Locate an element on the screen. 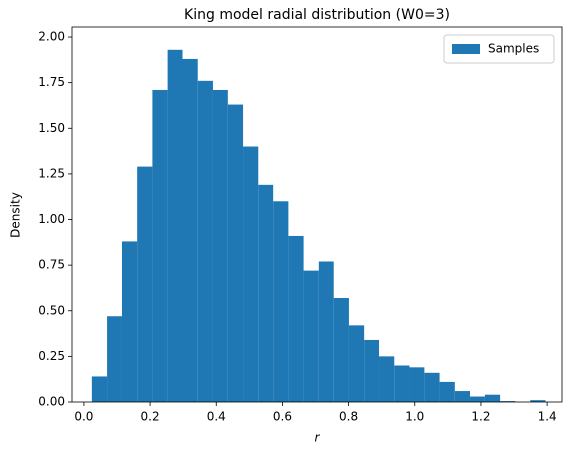  x-axis-label: r is located at coordinates (318, 438).